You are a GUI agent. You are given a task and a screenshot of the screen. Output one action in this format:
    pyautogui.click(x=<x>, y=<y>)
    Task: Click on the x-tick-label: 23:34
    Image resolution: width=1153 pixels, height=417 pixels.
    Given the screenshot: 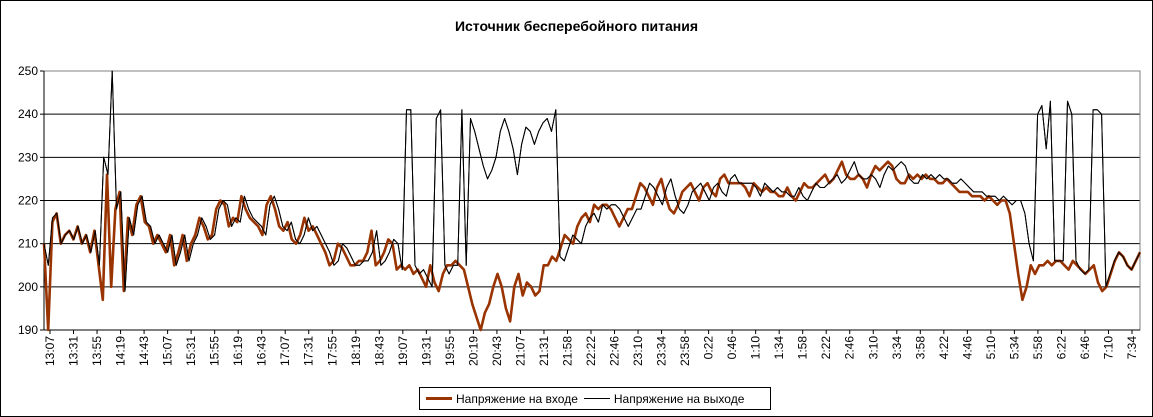 What is the action you would take?
    pyautogui.click(x=662, y=351)
    